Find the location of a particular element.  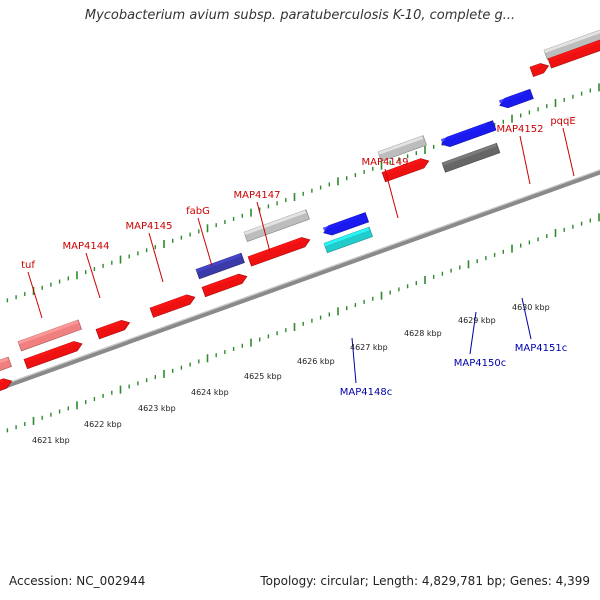

scale-label: 4629 kbp is located at coordinates (477, 320).